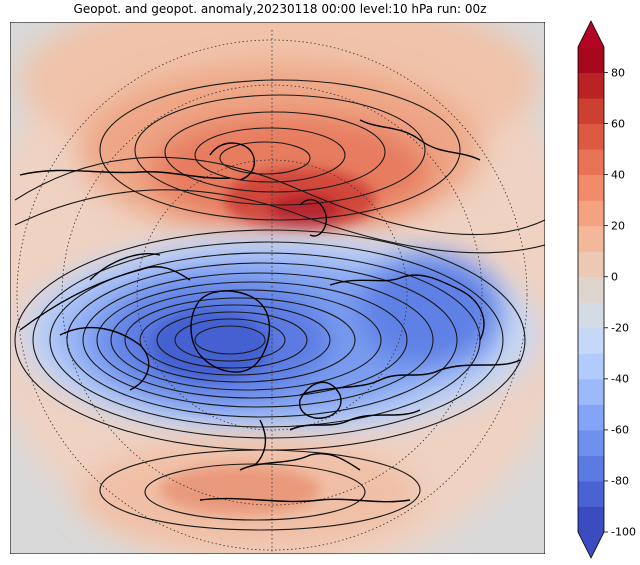  Describe the element at coordinates (620, 430) in the screenshot. I see `colorbar-tick-label: -60` at that location.